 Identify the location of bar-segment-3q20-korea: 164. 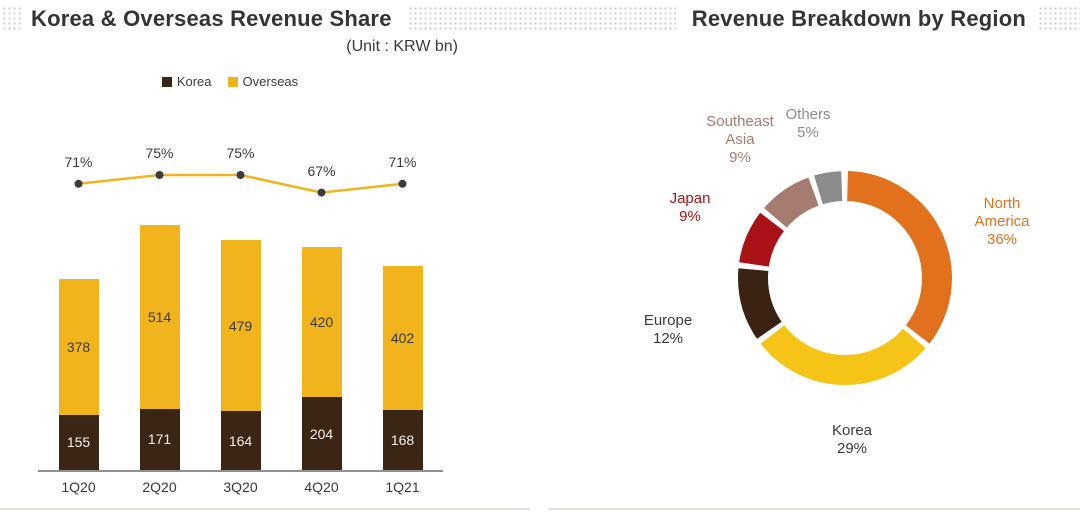
(240, 440).